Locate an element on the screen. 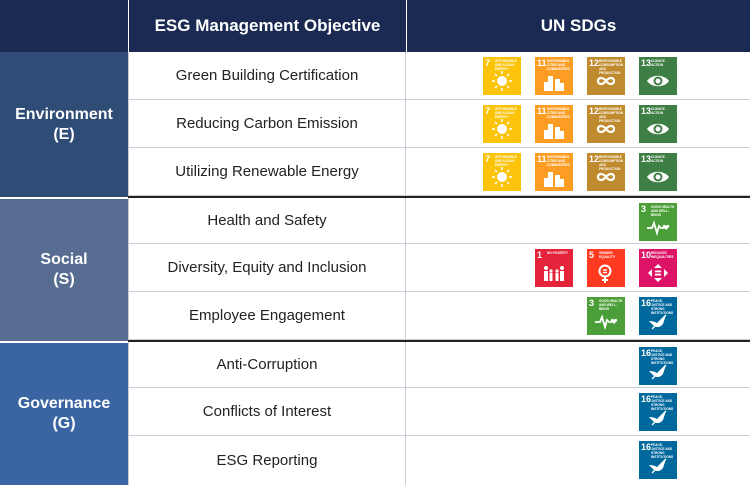 This screenshot has height=485, width=750. category-governance: Governance (G) is located at coordinates (64, 413).